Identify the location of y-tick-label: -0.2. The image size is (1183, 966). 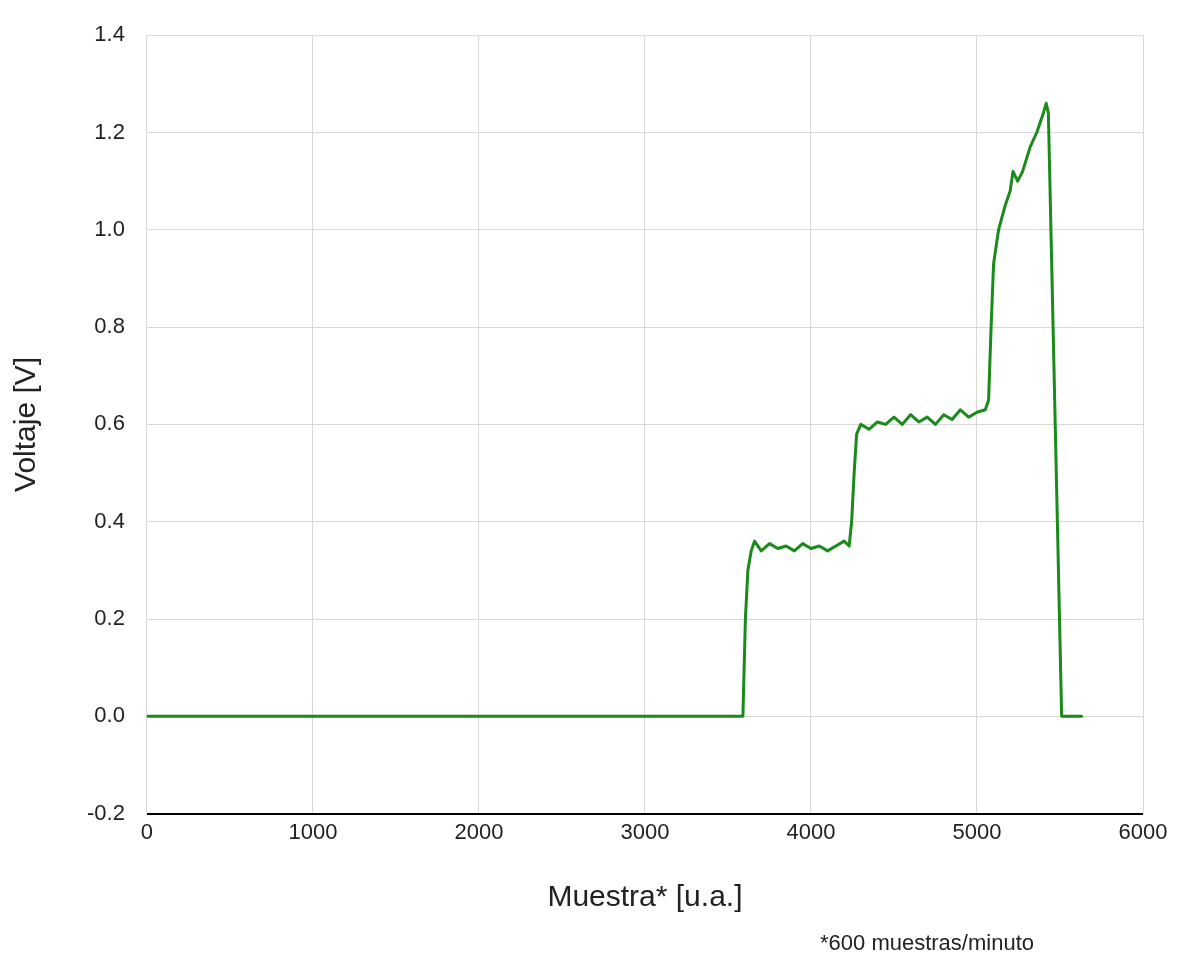
(105, 812).